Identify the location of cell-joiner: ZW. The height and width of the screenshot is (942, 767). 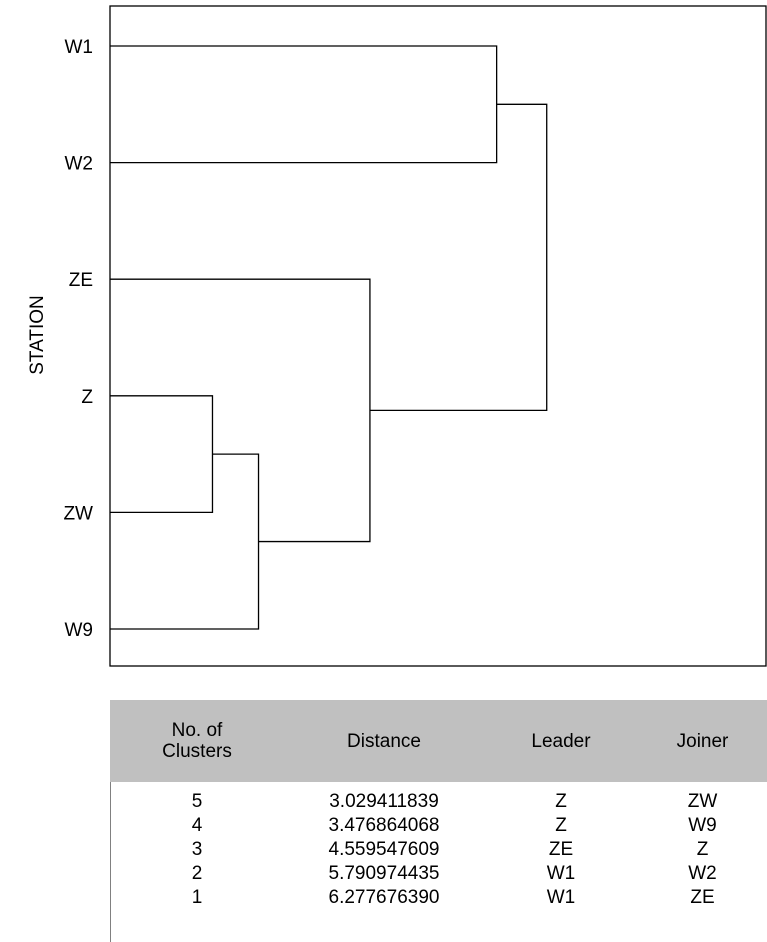
(702, 801).